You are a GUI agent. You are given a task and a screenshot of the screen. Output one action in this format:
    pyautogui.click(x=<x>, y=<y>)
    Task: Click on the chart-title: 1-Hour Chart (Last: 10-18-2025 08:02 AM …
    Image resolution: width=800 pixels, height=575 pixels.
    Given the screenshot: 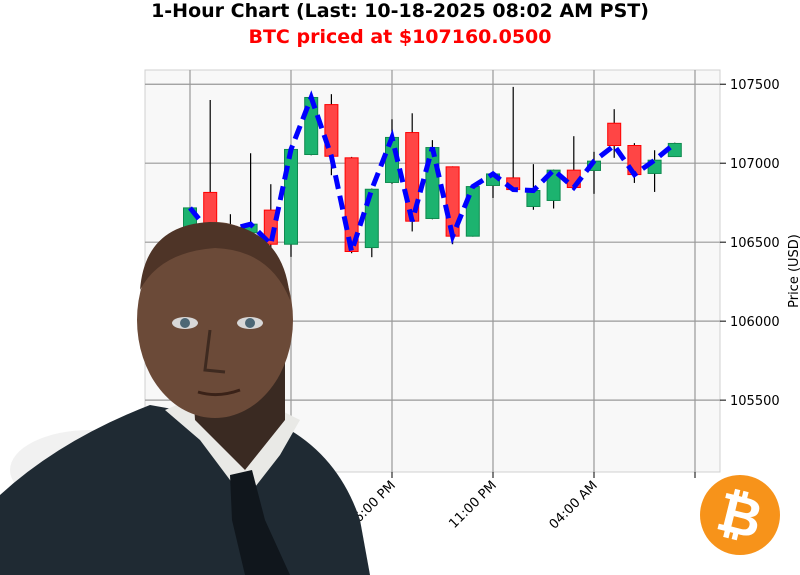 What is the action you would take?
    pyautogui.click(x=400, y=11)
    